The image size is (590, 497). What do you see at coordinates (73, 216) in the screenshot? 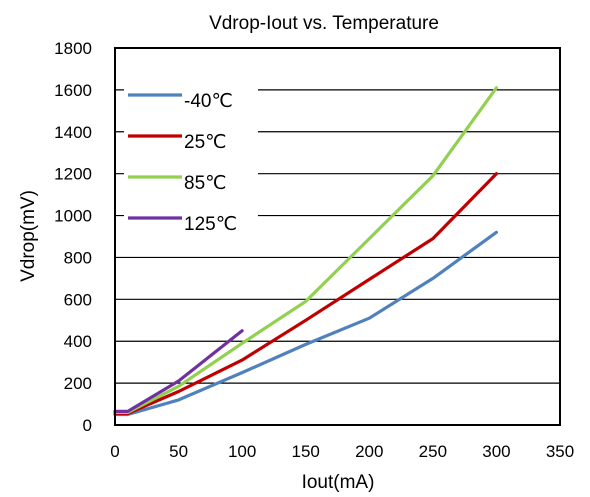
I see `y-tick-label: 1000` at bounding box center [73, 216].